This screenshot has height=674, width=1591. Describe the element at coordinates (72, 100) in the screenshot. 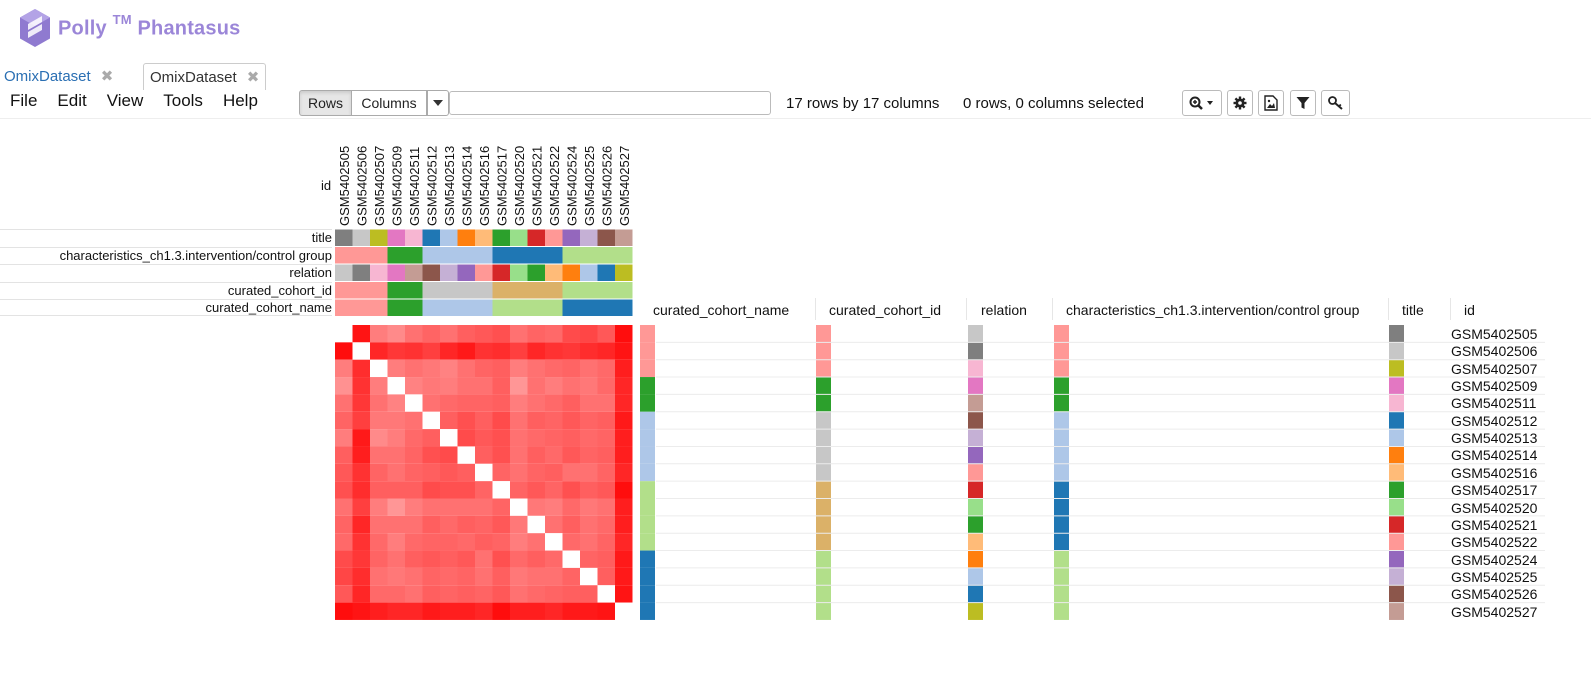

I see `menu-edit: Edit` at that location.